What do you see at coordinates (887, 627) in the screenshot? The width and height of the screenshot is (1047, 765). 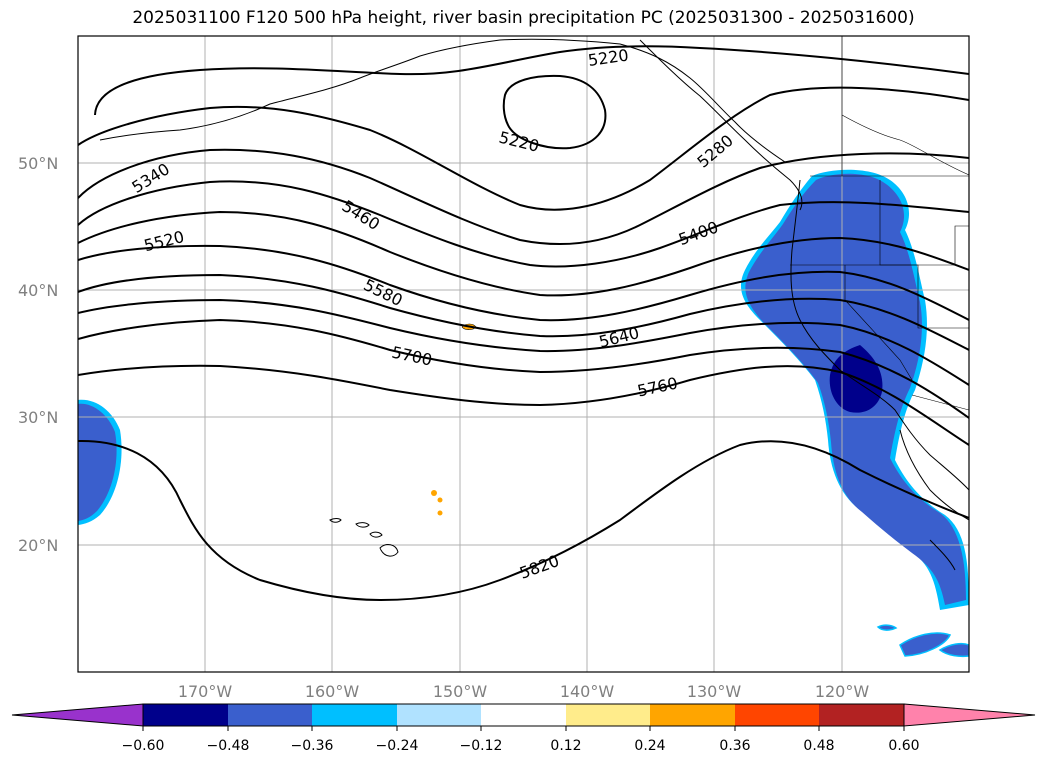 I see `precip-small-patch` at bounding box center [887, 627].